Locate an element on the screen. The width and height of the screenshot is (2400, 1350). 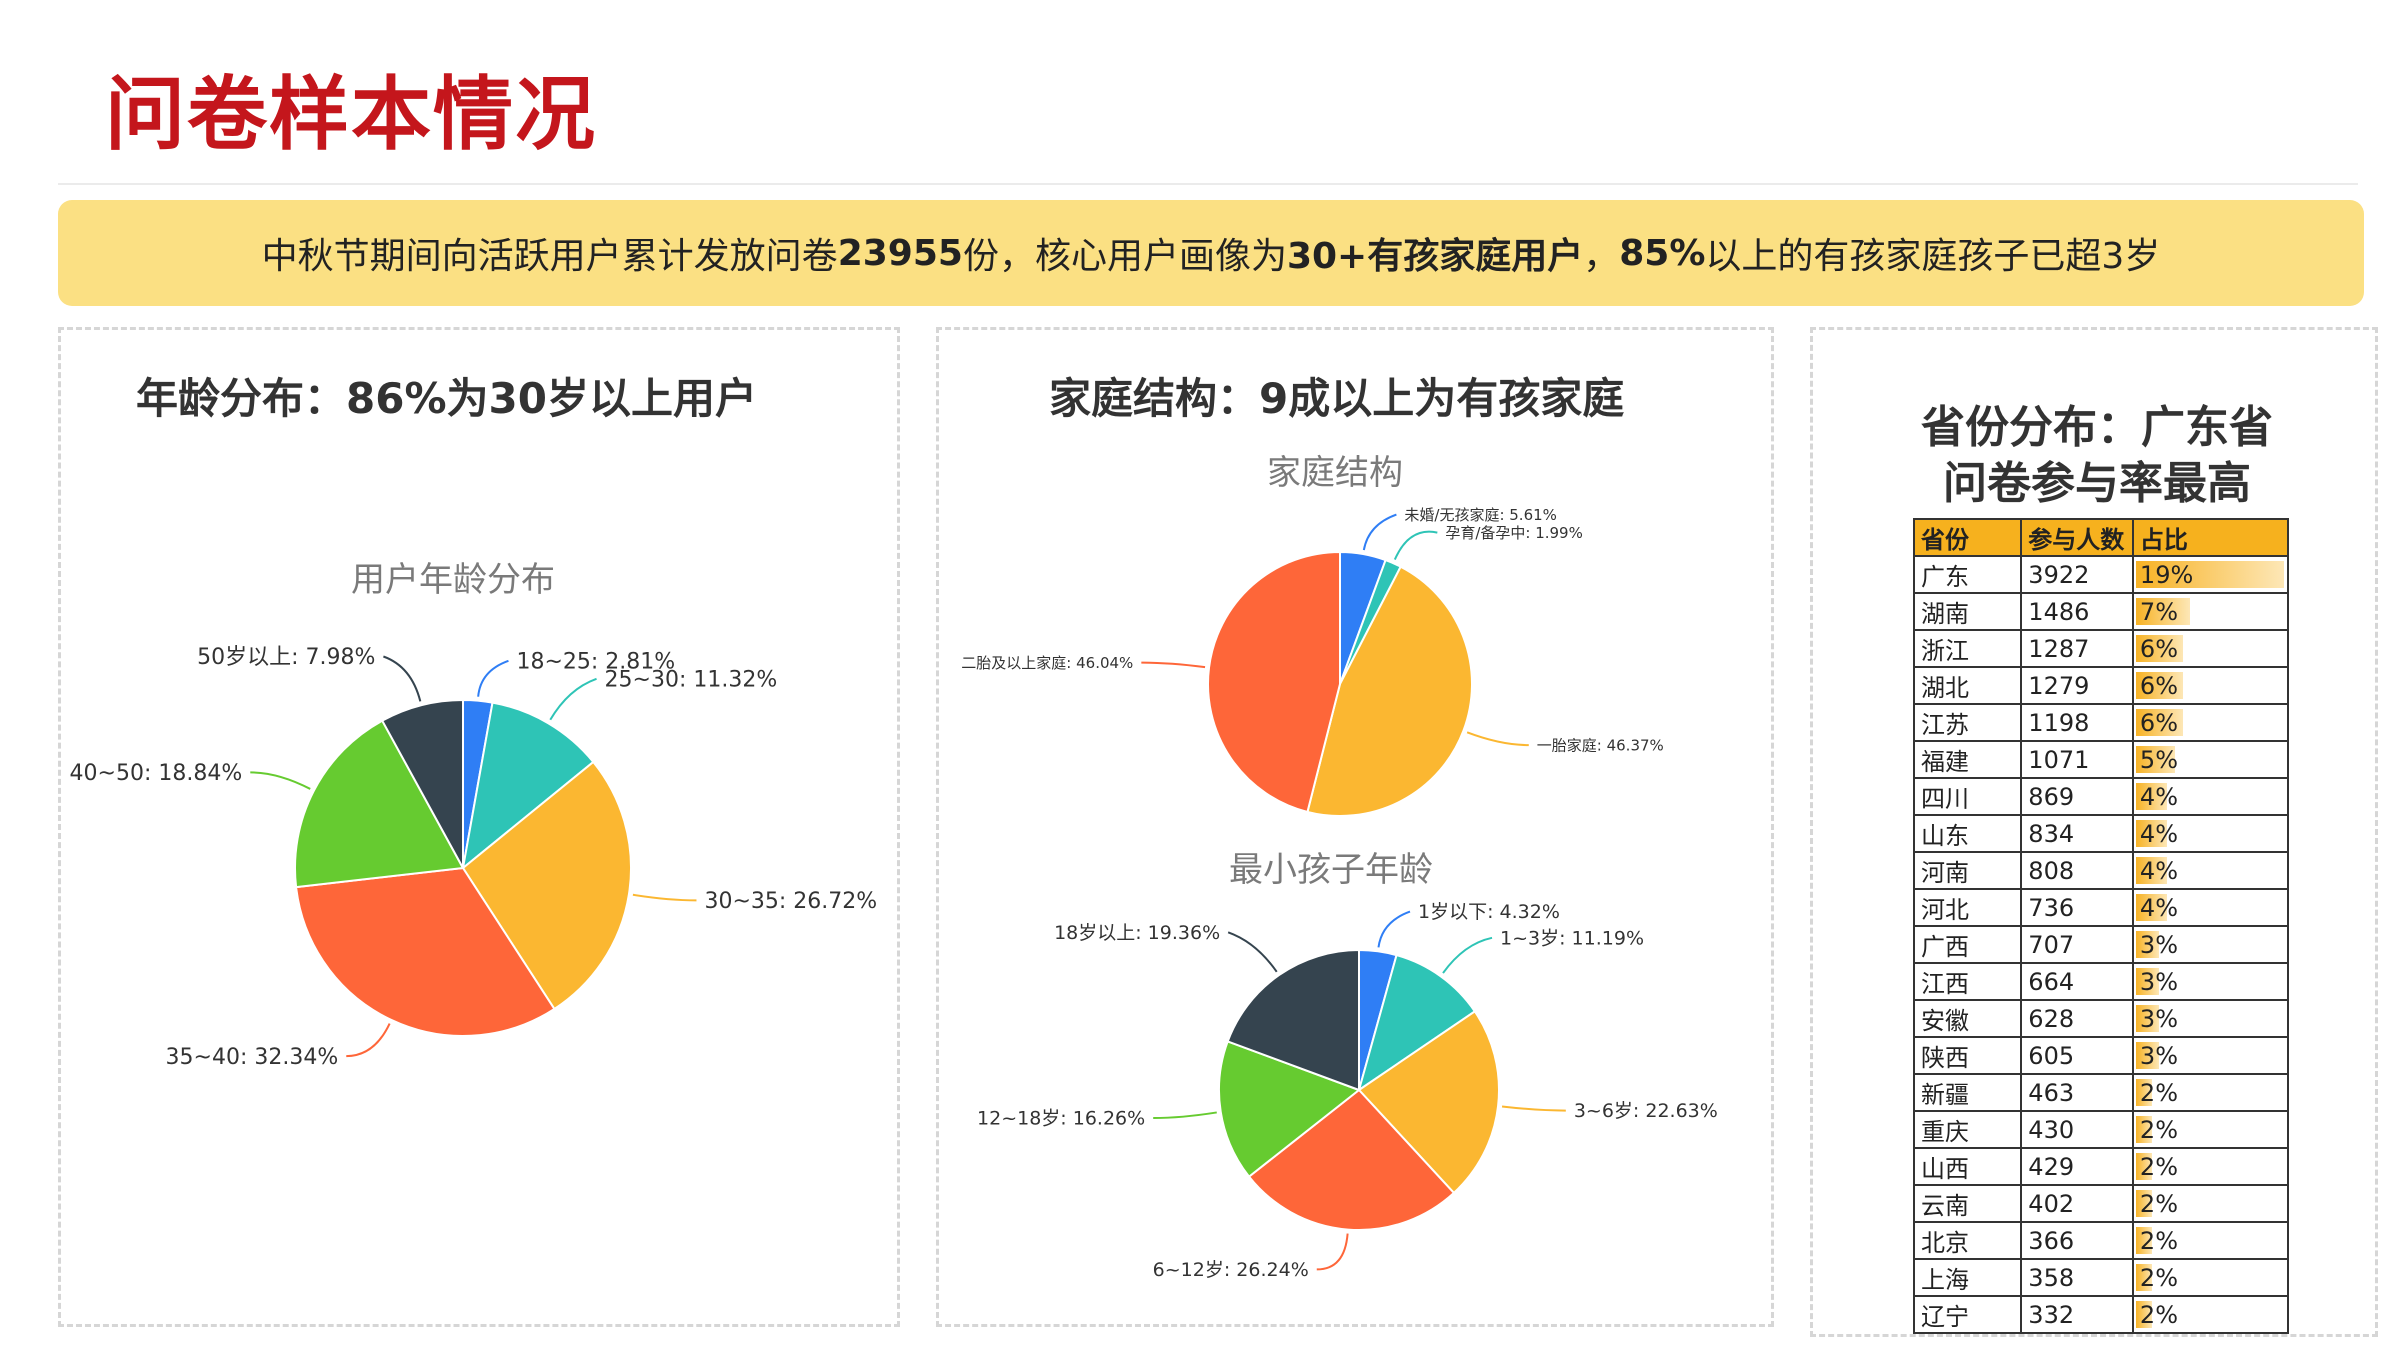
table-row: 广西 707 3% is located at coordinates (2101, 944).